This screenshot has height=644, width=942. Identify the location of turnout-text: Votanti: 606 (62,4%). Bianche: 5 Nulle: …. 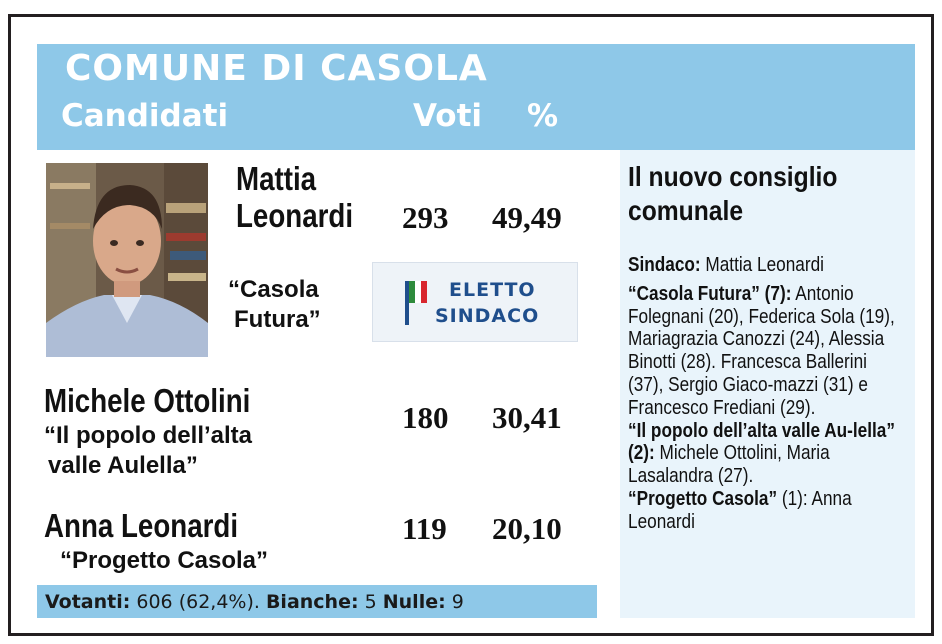
(254, 602).